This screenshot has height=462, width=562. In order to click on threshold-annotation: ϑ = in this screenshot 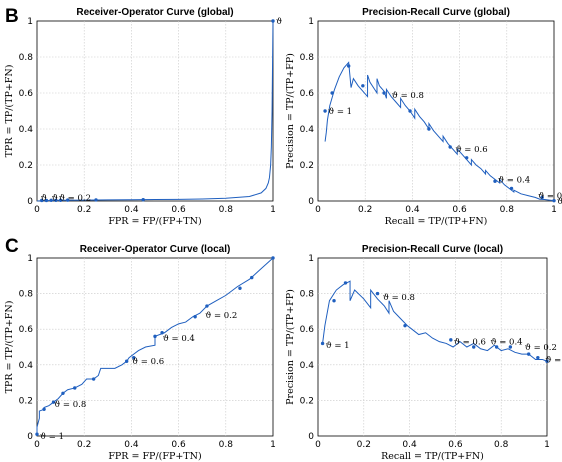, I will do `click(553, 360)`.